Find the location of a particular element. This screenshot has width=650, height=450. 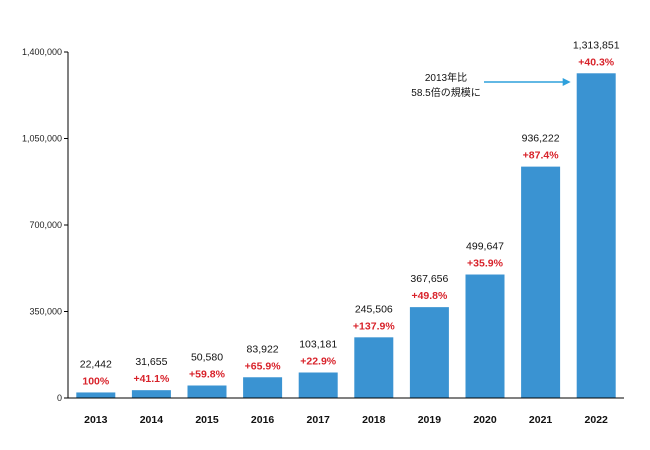

value-label: 103,181 is located at coordinates (318, 344).